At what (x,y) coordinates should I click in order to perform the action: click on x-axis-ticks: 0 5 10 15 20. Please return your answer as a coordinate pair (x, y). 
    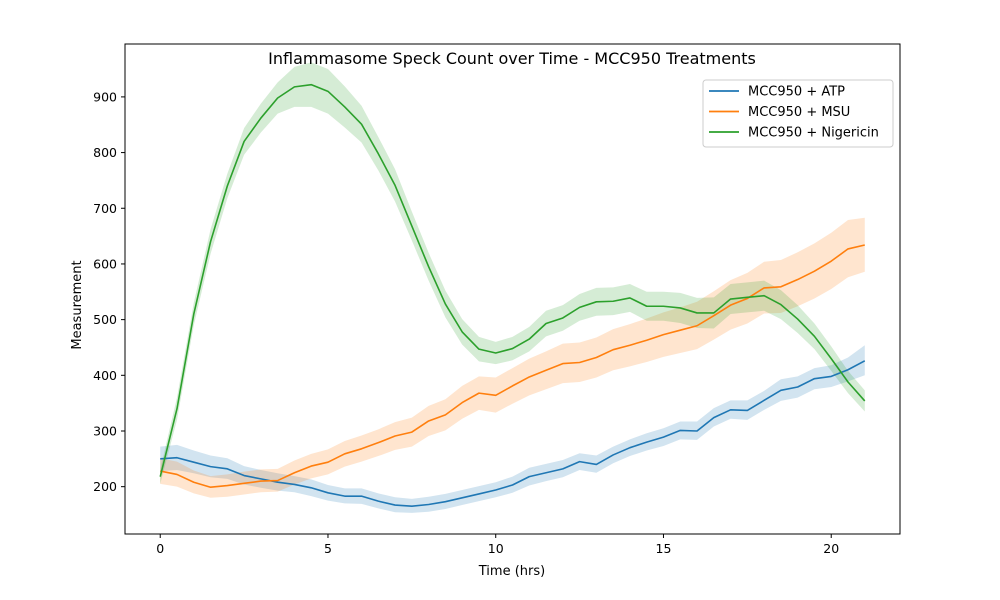
    Looking at the image, I should click on (497, 545).